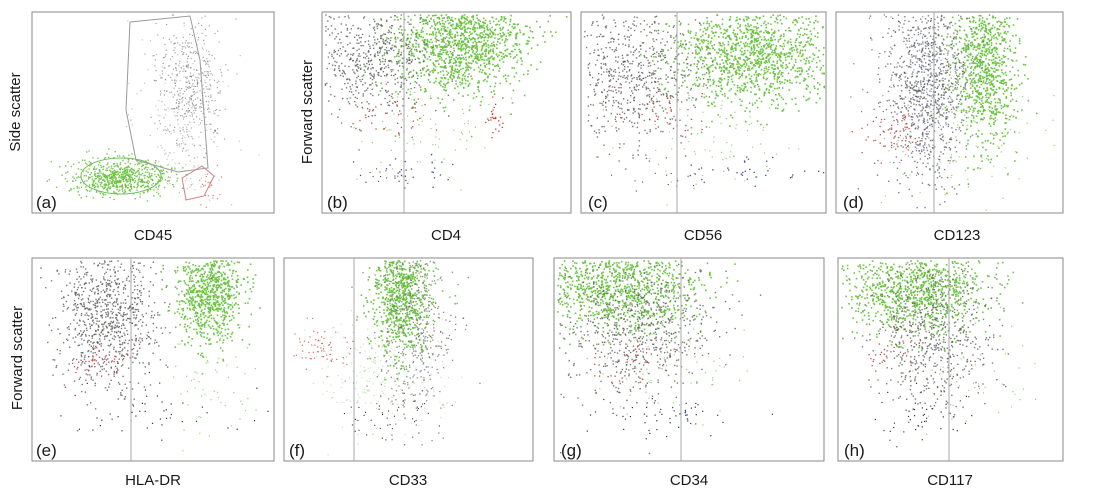 This screenshot has width=1099, height=500. Describe the element at coordinates (46, 202) in the screenshot. I see `panel-label: (a)` at that location.